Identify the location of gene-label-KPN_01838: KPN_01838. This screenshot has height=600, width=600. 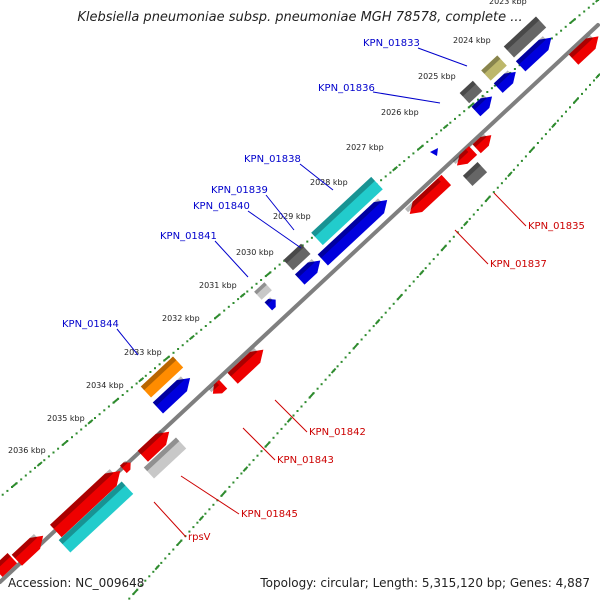
(272, 159).